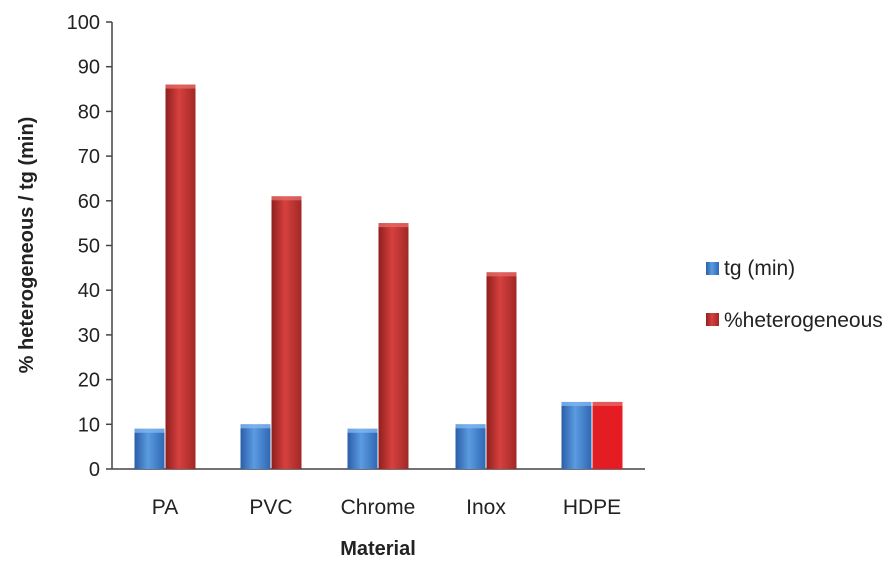  What do you see at coordinates (89, 112) in the screenshot?
I see `y-tick-label: 80` at bounding box center [89, 112].